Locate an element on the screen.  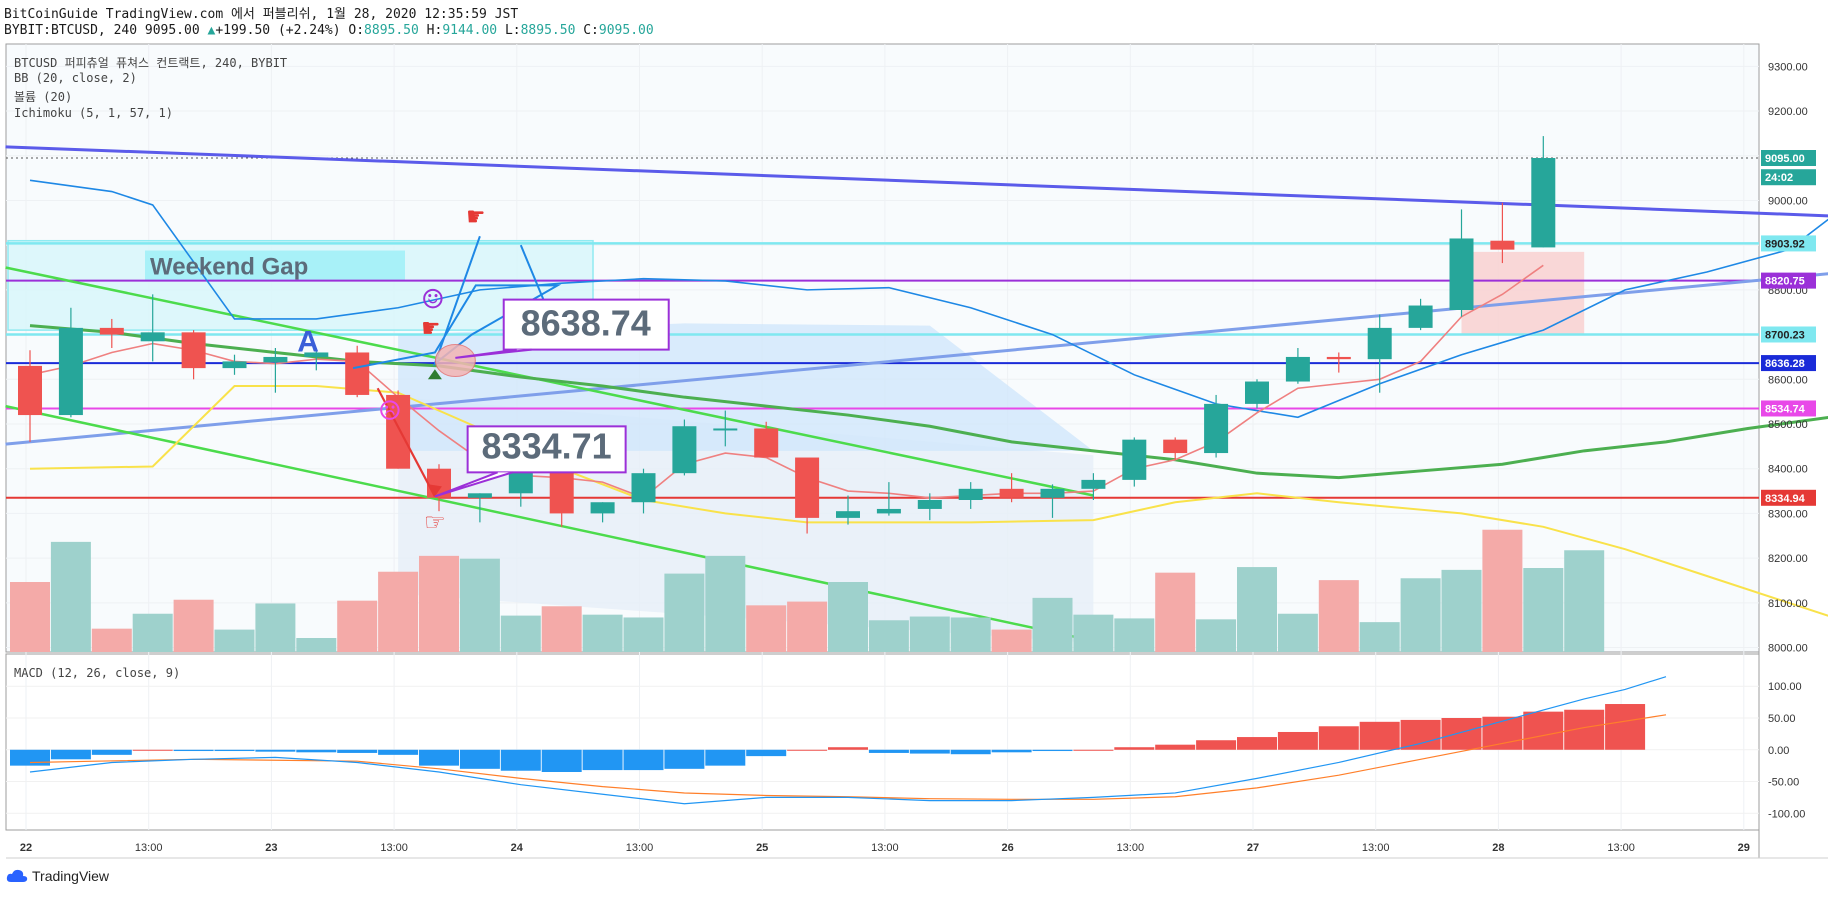
macd-tick-label: 100.00 is located at coordinates (1785, 687).